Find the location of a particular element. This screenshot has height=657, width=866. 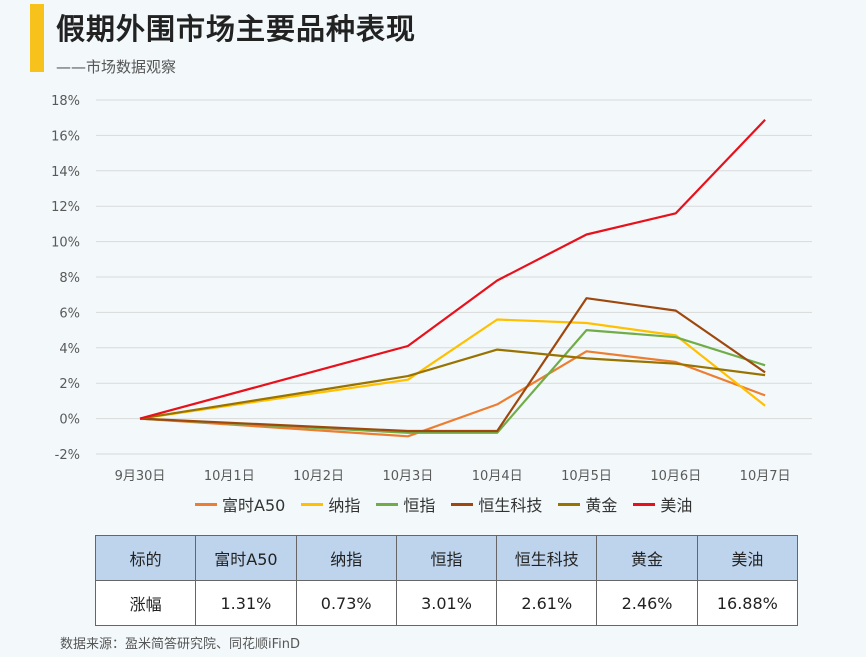

y-tick-label: 6% is located at coordinates (69, 313).